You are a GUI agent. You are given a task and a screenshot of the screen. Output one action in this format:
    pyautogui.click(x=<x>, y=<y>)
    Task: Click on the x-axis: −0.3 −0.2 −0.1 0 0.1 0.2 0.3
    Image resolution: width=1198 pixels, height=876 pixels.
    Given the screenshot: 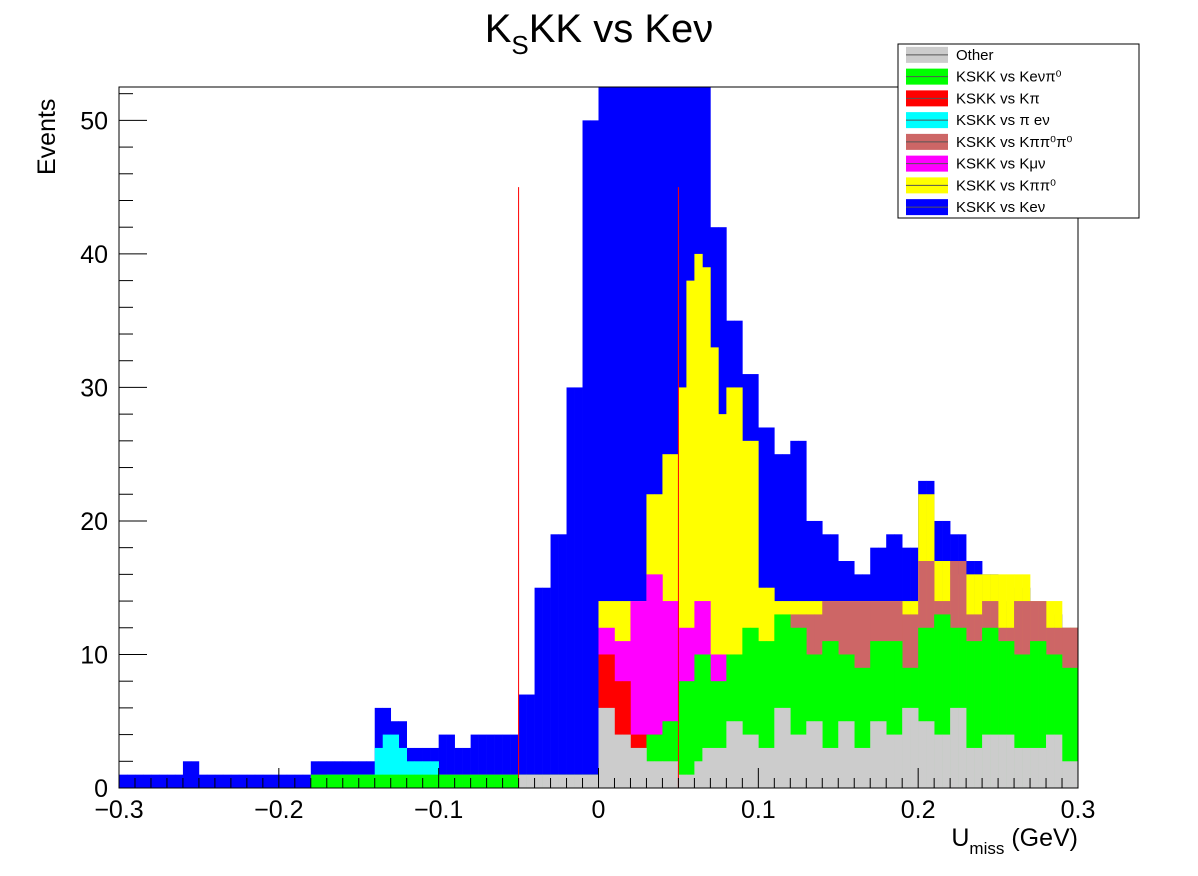 What is the action you would take?
    pyautogui.click(x=594, y=796)
    